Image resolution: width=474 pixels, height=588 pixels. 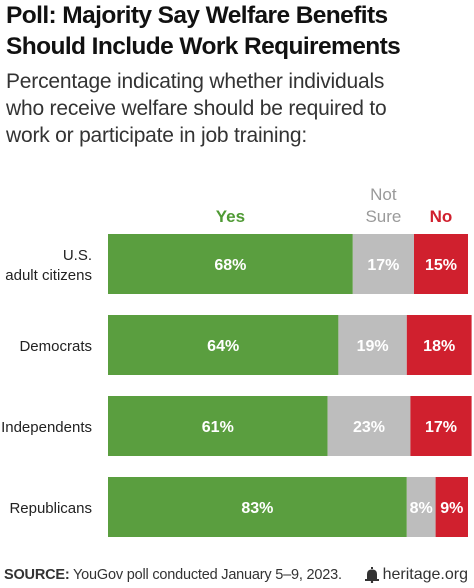 I want to click on legend-not-sure-line-1: Not, so click(x=383, y=194).